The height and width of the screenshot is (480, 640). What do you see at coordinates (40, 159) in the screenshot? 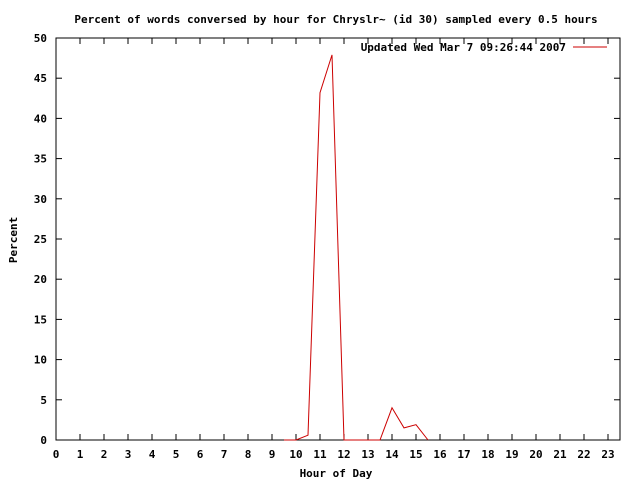
I see `y-tick-label: 35` at bounding box center [40, 159].